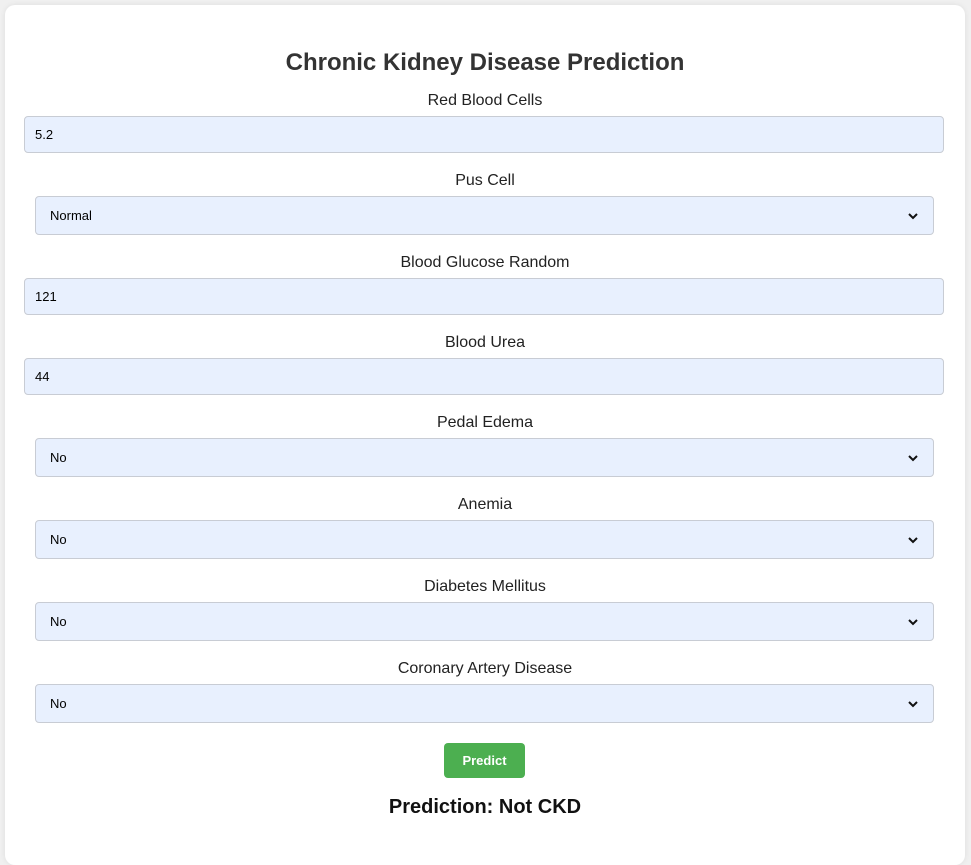 This screenshot has height=865, width=971. Describe the element at coordinates (484, 539) in the screenshot. I see `anemia-select: No` at that location.